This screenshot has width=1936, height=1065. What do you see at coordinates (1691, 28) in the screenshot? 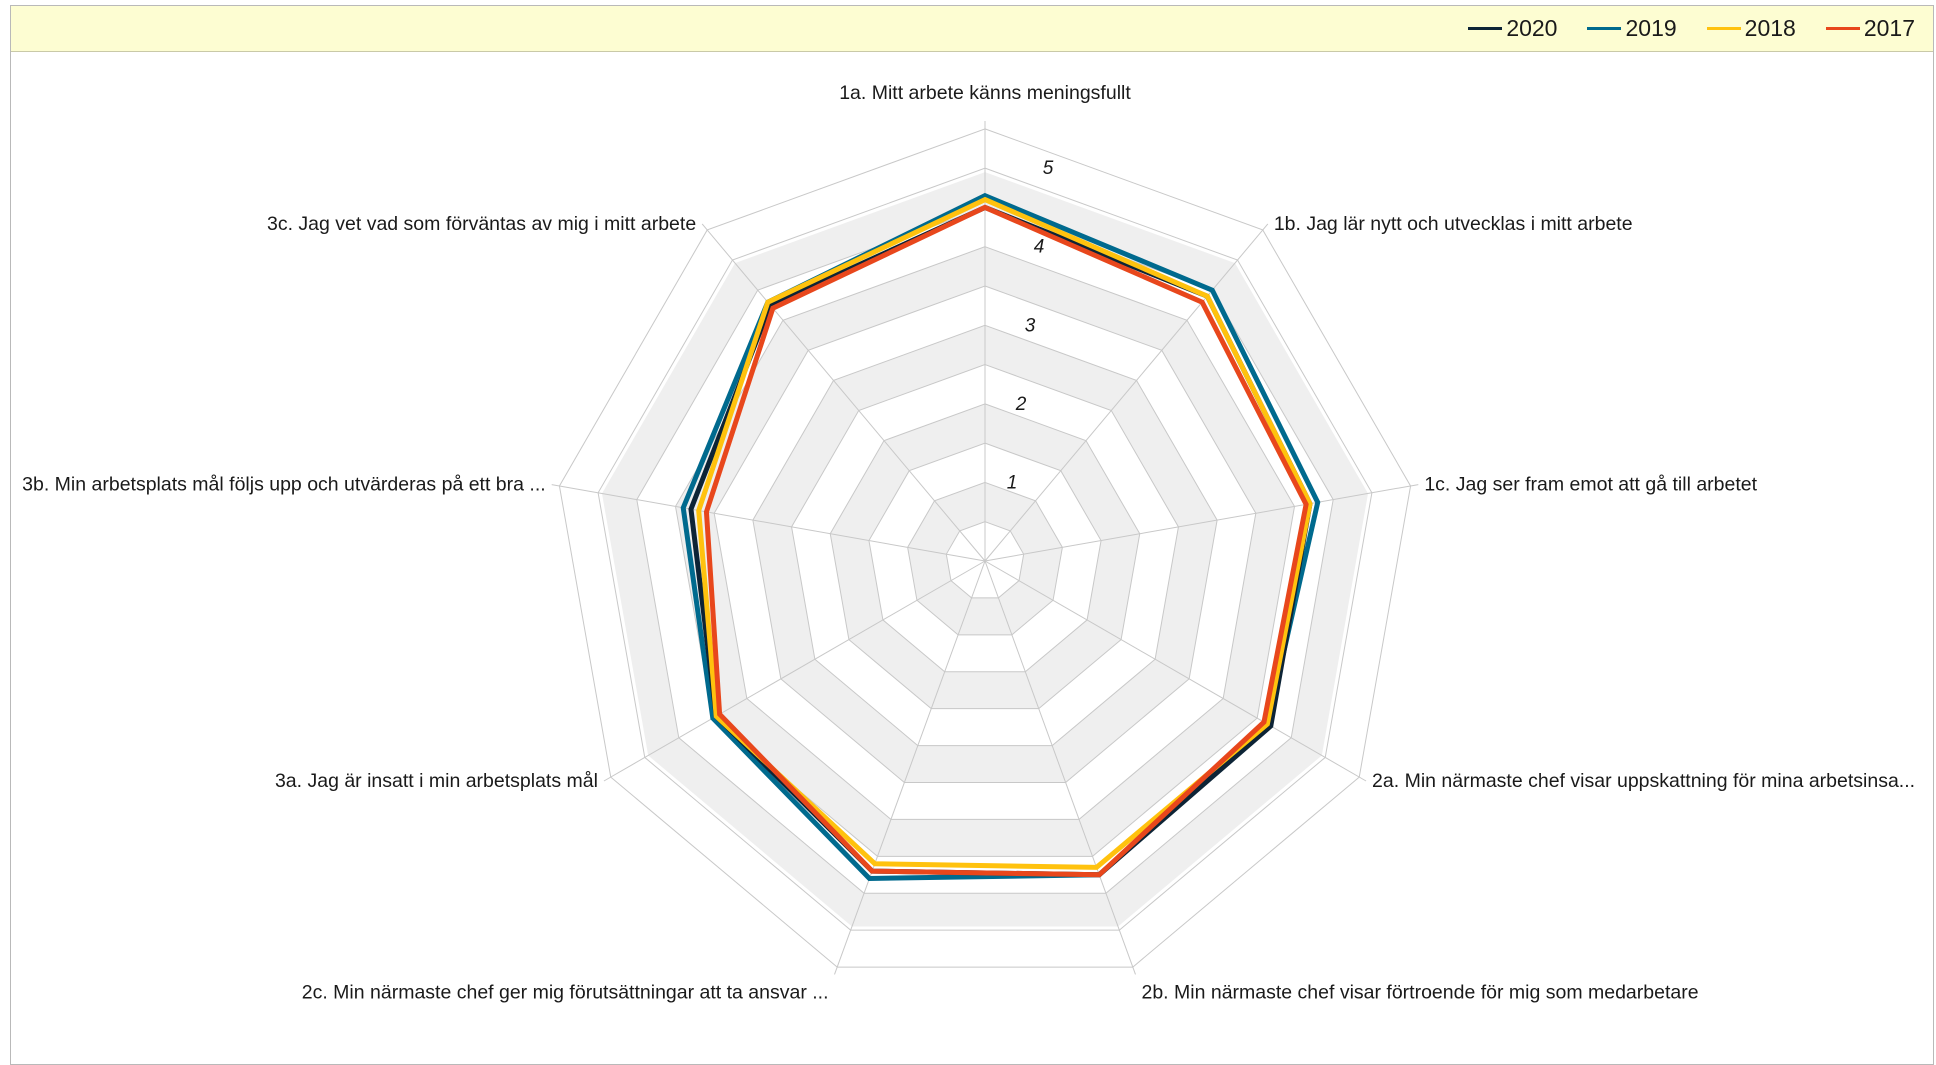
I see `legend: 2020 2019 2018 2017` at bounding box center [1691, 28].